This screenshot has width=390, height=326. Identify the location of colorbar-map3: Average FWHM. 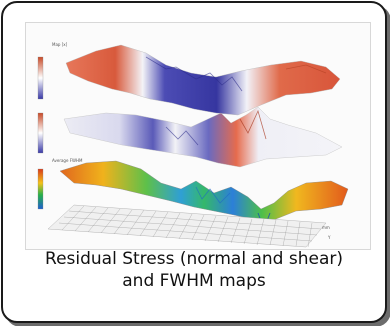
(60, 184).